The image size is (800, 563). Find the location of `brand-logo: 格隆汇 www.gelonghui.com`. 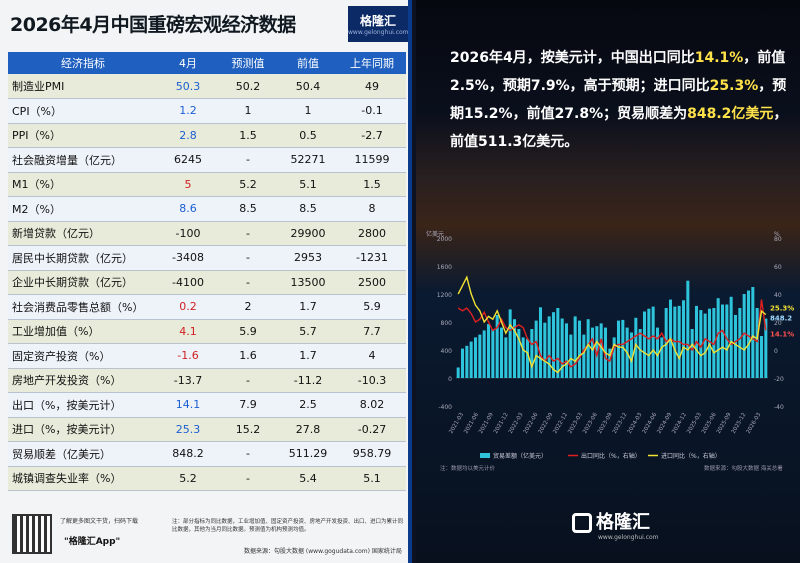

brand-logo: 格隆汇 www.gelonghui.com is located at coordinates (378, 24).